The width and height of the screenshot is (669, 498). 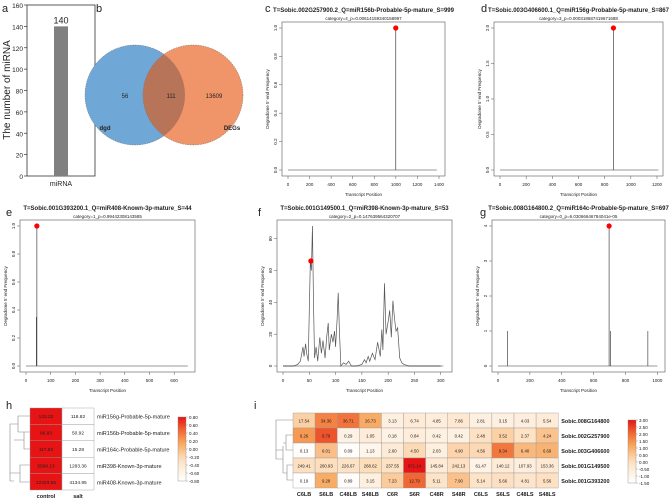 I want to click on column-label: S6LS, so click(x=503, y=495).